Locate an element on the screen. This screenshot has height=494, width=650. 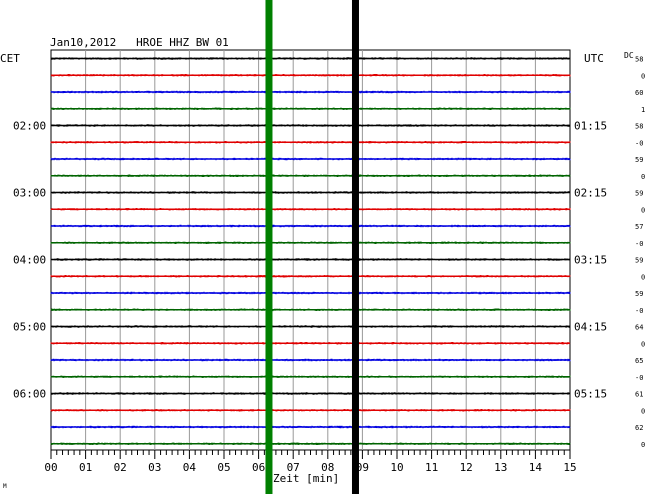
x-tick-label: 06 is located at coordinates (258, 467).